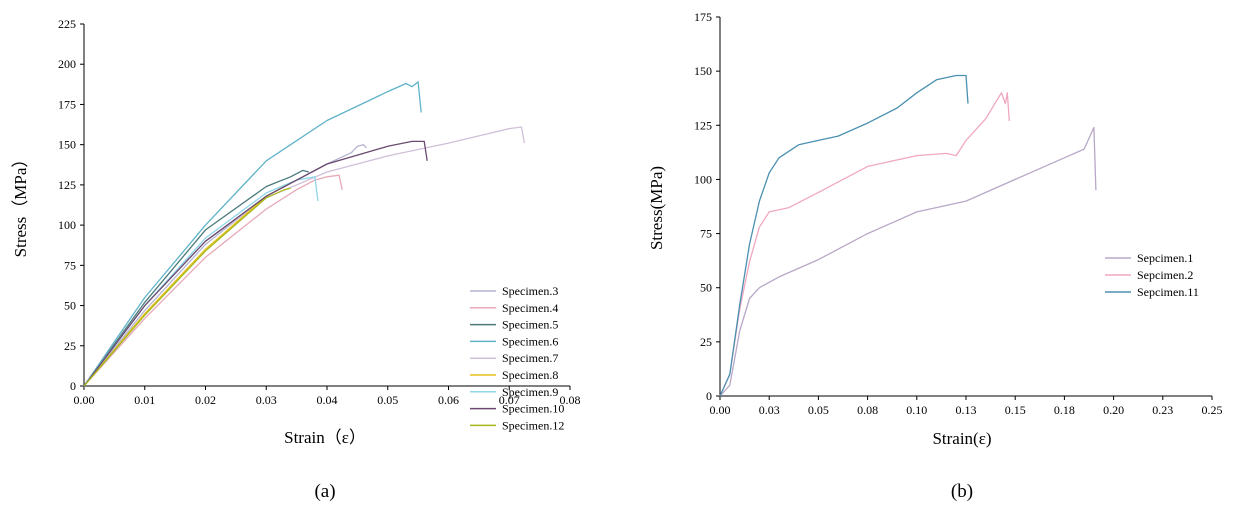 This screenshot has height=505, width=1235. I want to click on panel-b-legend-label: Sepcimen.1, so click(1165, 258).